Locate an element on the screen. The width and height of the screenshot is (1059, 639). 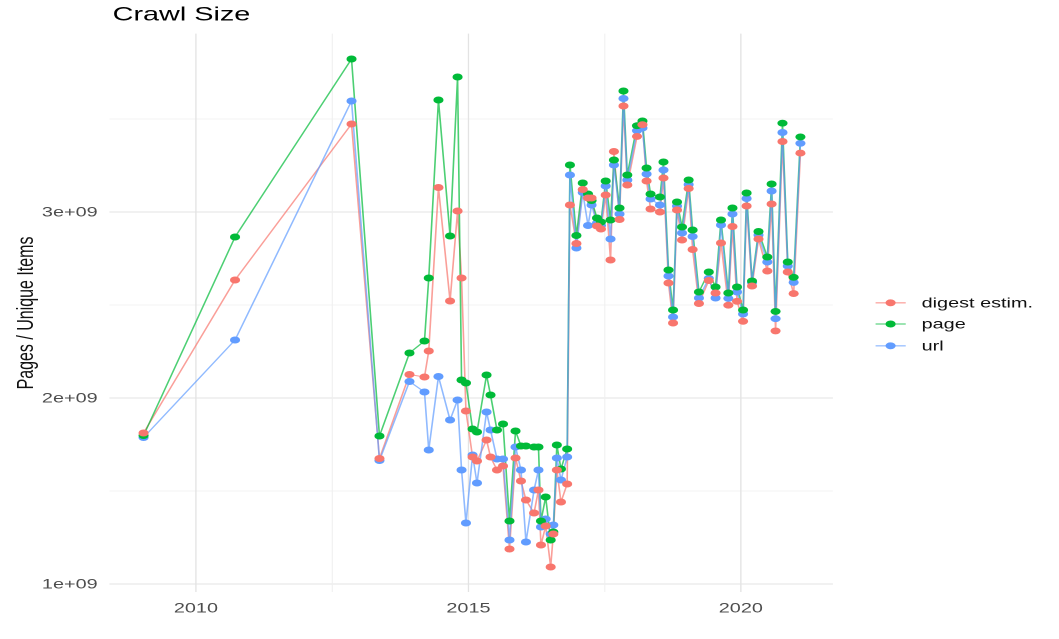
svg-text: Pages / Unique Items is located at coordinates (26, 313).